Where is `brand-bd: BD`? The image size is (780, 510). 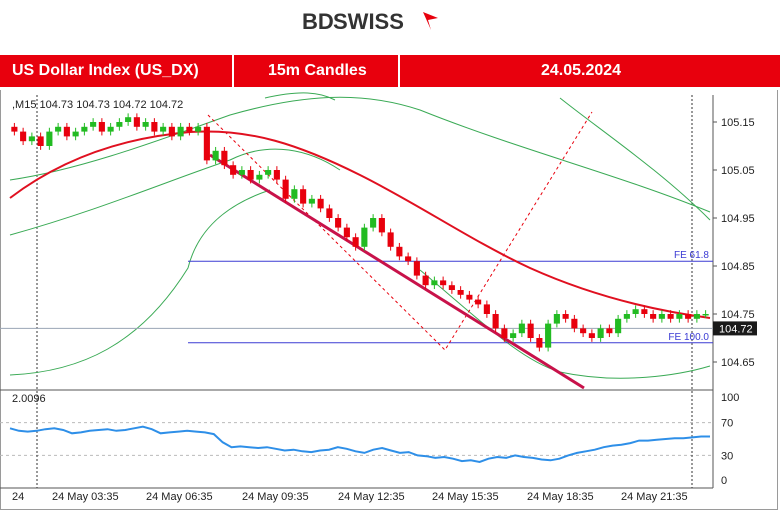
brand-bd: BD is located at coordinates (318, 21).